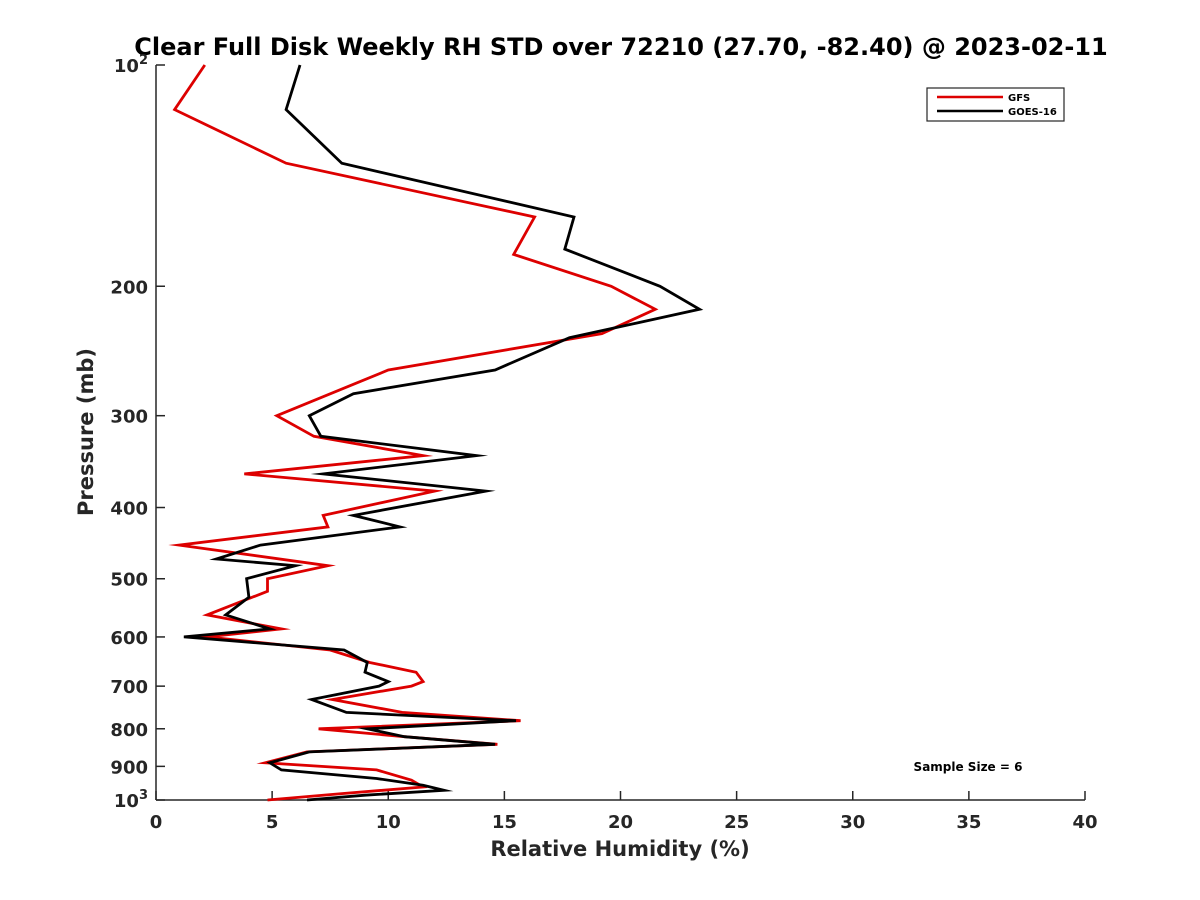 The height and width of the screenshot is (900, 1200). I want to click on y-tick-exponent: 3, so click(143, 795).